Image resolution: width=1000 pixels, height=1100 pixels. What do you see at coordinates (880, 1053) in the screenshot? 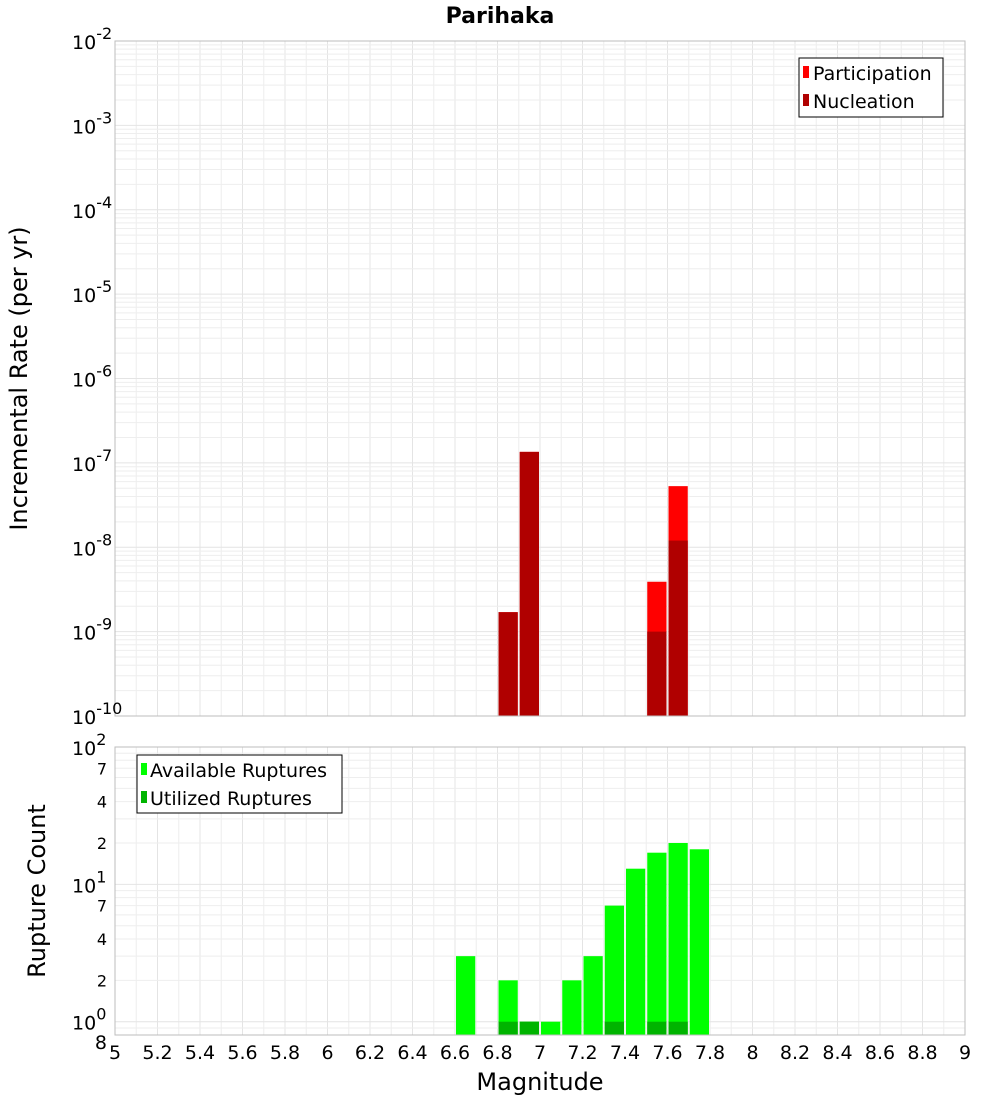
I see `x-tick-label: 8.6` at bounding box center [880, 1053].